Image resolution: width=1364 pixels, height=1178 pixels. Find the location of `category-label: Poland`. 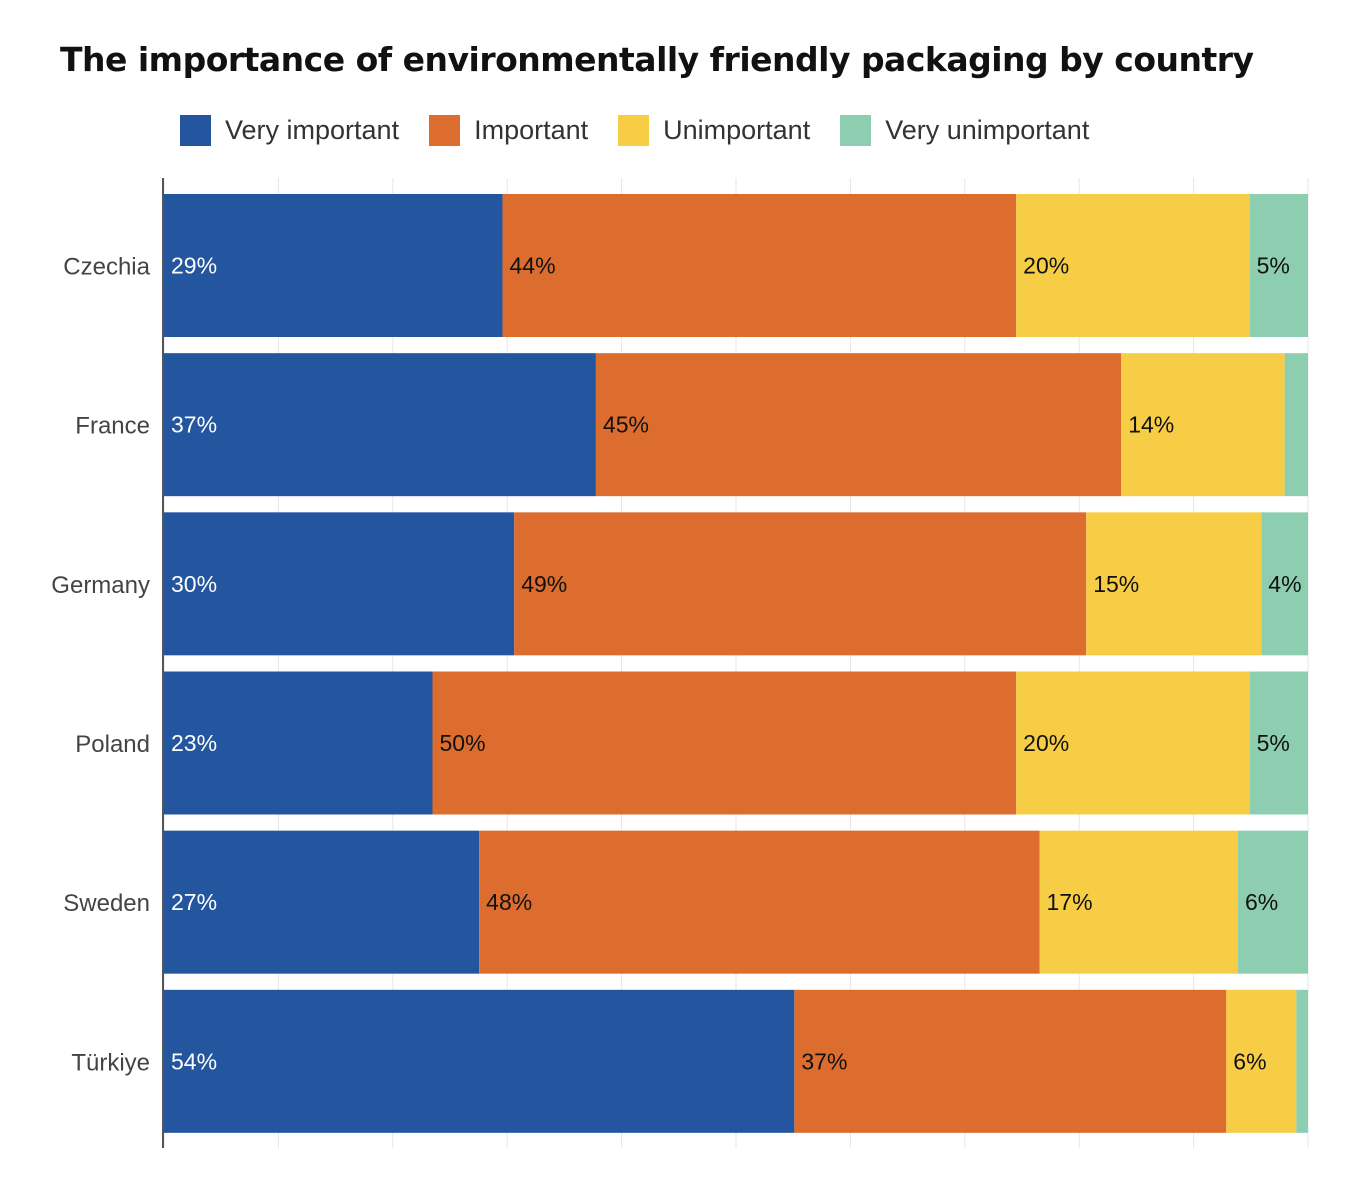

category-label: Poland is located at coordinates (112, 744).